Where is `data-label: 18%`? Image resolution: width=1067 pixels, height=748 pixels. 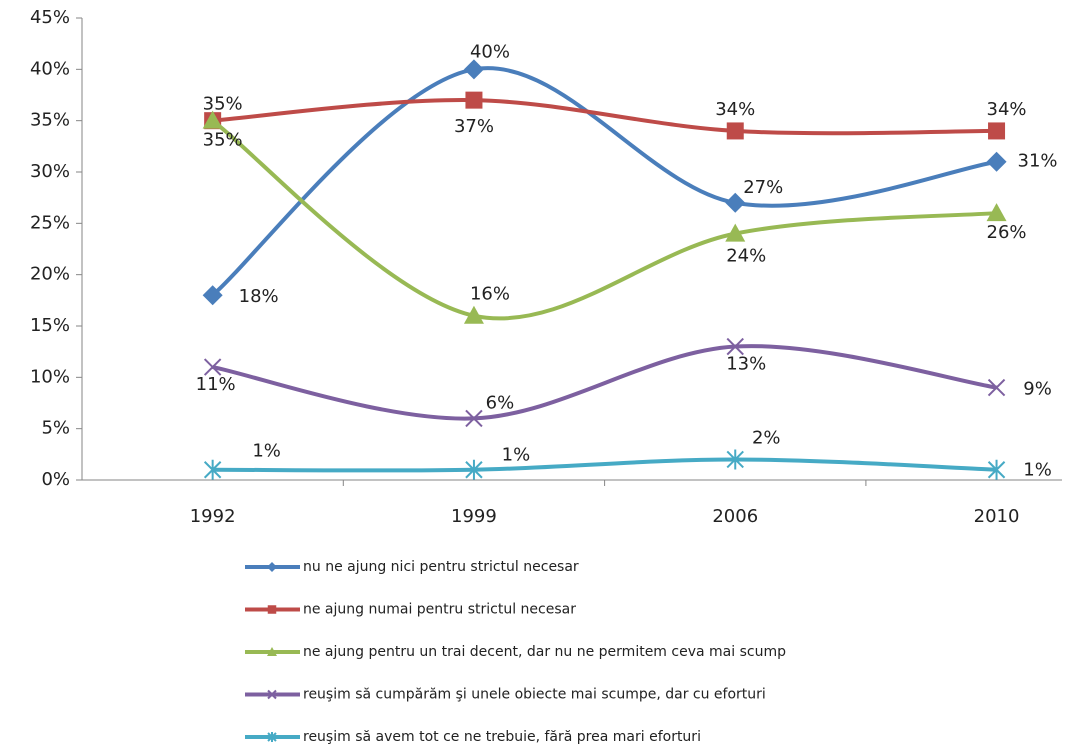 data-label: 18% is located at coordinates (259, 296).